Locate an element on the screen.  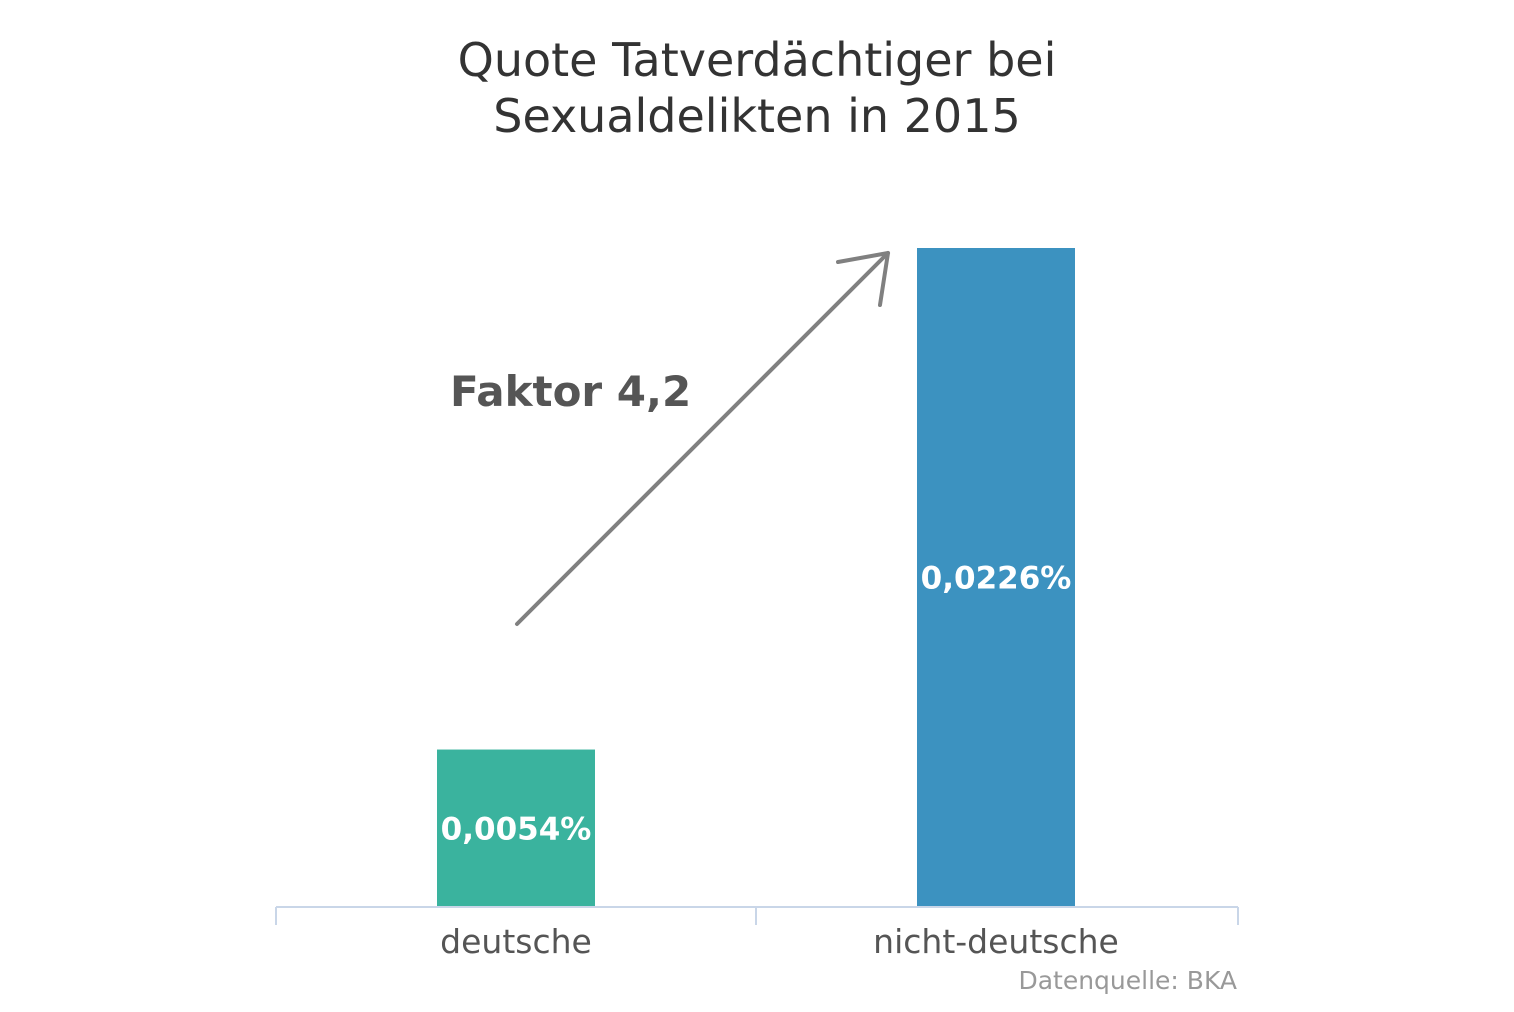
arrow-head is located at coordinates (863, 279).